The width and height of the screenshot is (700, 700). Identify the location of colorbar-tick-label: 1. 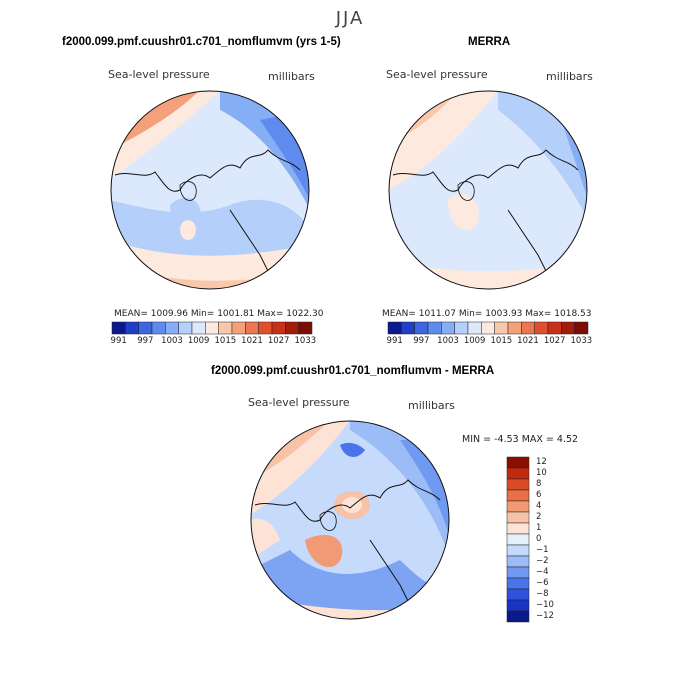
(539, 527).